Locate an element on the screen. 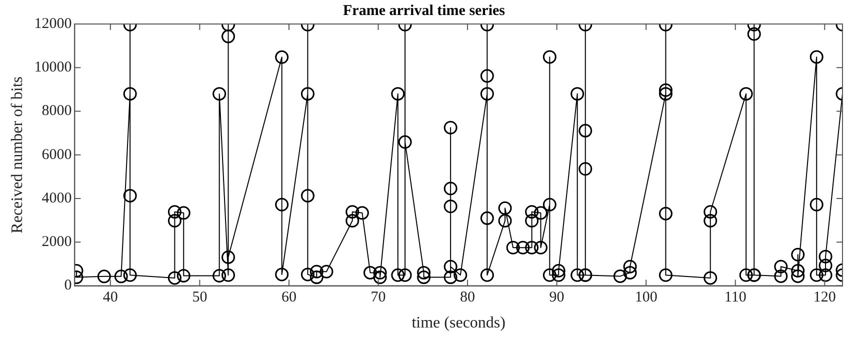 Image resolution: width=850 pixels, height=339 pixels. x-tick-label: 60 is located at coordinates (288, 298).